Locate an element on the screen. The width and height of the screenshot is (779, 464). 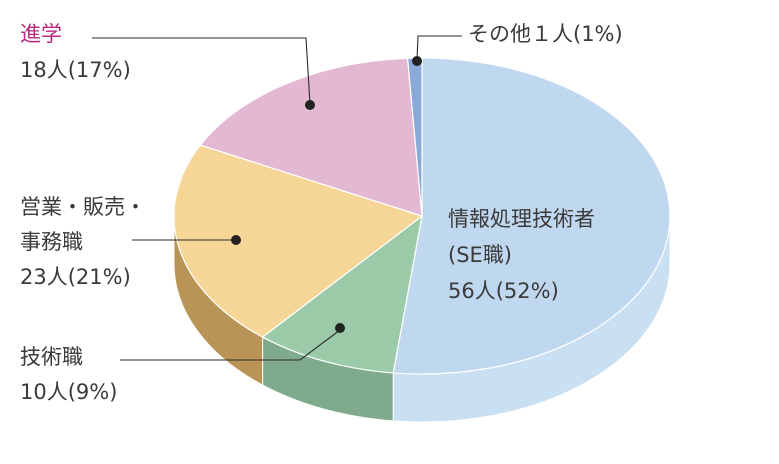
label-se-line2: (SE職) is located at coordinates (480, 255).